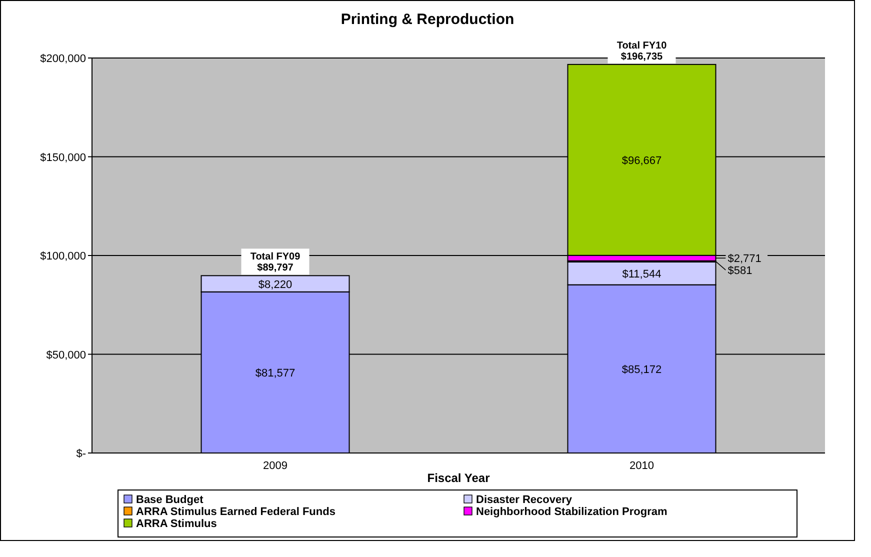 This screenshot has height=557, width=871. What do you see at coordinates (458, 478) in the screenshot?
I see `x-axis-title: Fiscal Year` at bounding box center [458, 478].